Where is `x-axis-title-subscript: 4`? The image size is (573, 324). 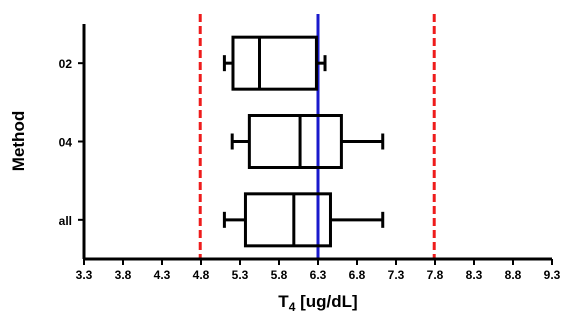 x-axis-title-subscript: 4 is located at coordinates (292, 307).